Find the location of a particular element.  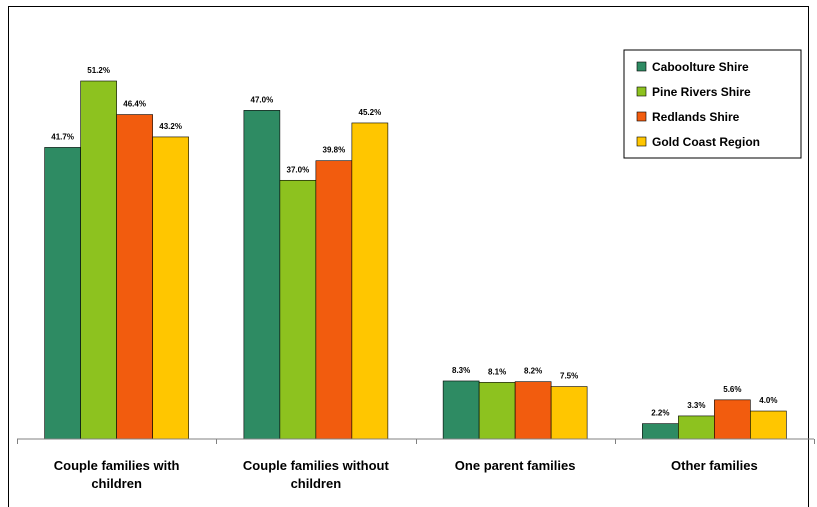

legend-entry: Pine Rivers Shire is located at coordinates (701, 92).